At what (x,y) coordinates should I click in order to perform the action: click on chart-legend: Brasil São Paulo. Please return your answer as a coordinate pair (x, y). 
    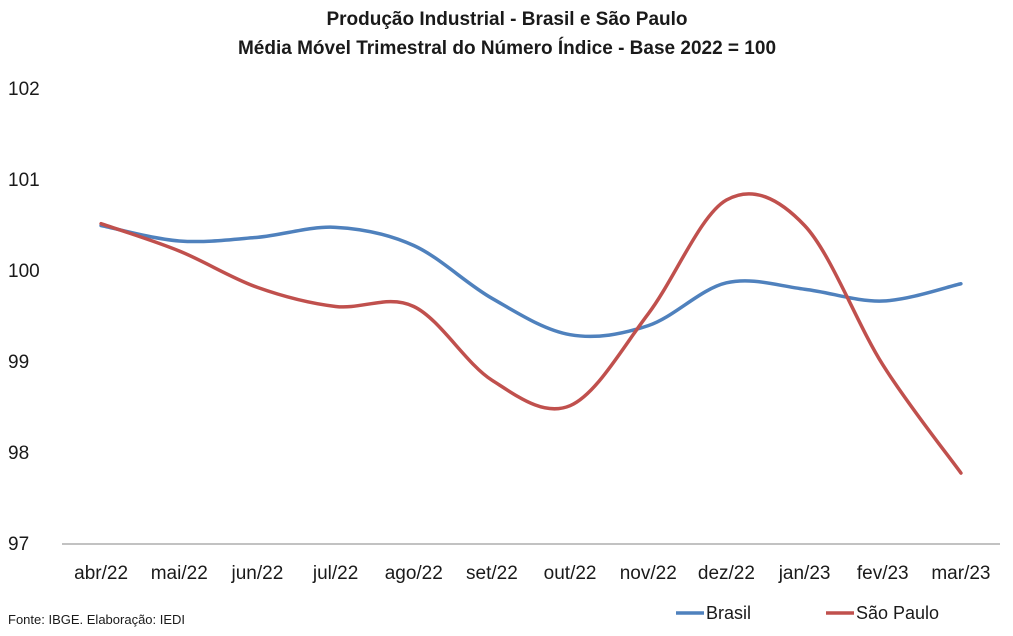
    Looking at the image, I should click on (807, 613).